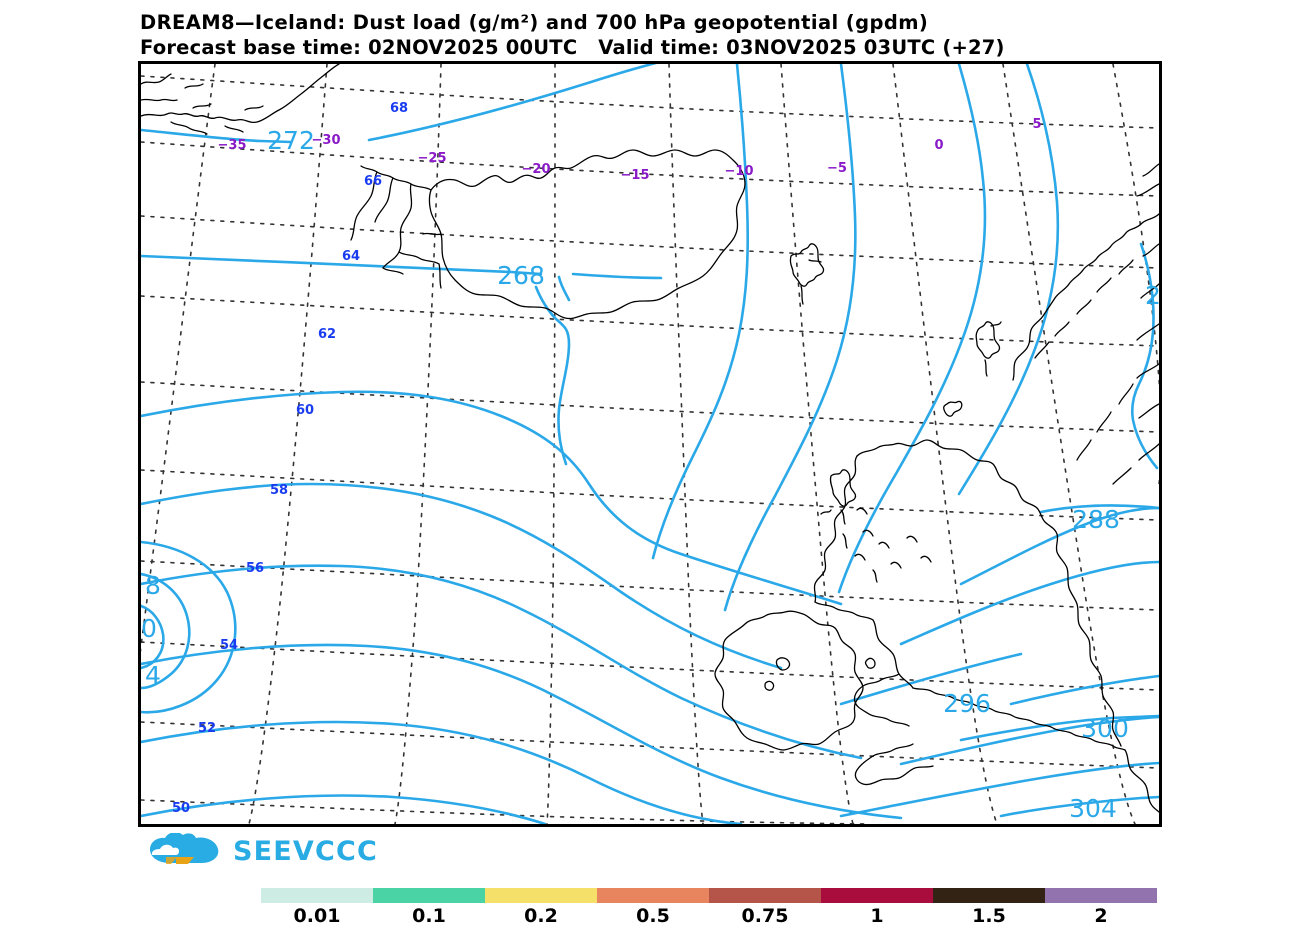 This screenshot has width=1296, height=929. Describe the element at coordinates (1105, 728) in the screenshot. I see `contour-label-300: 300` at that location.